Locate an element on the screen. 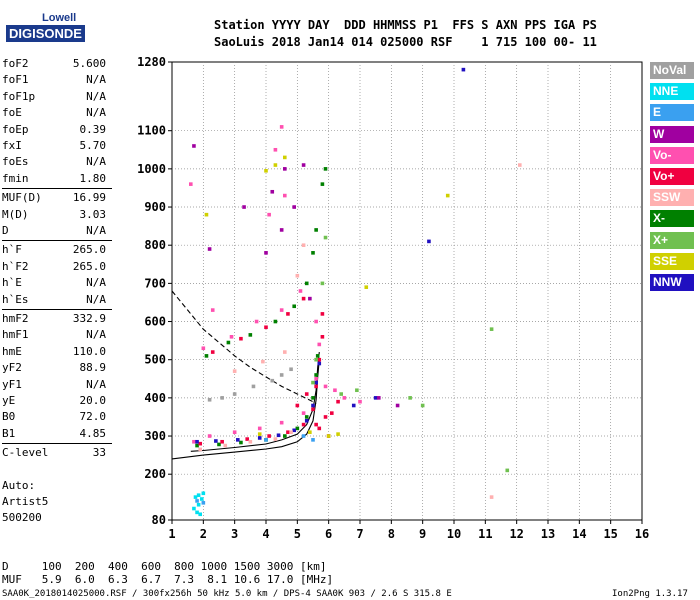  param-name: MUF(D) is located at coordinates (22, 198).